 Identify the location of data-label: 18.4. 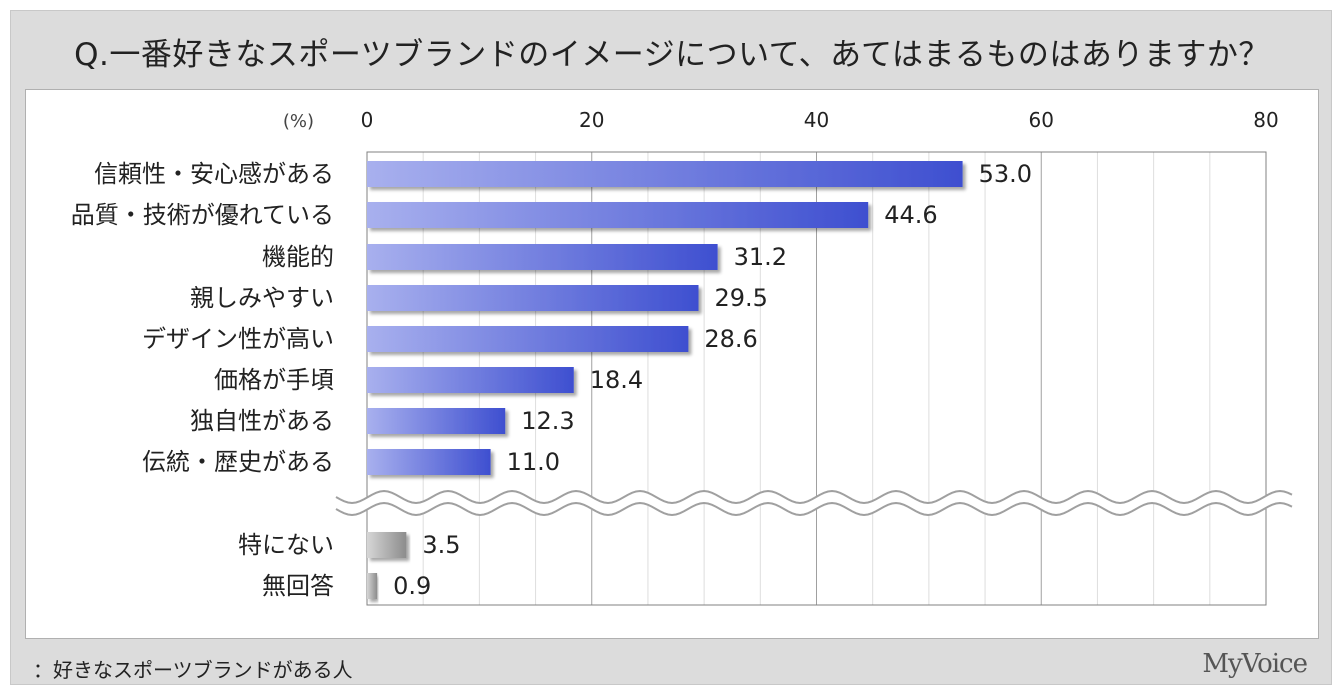
(616, 380).